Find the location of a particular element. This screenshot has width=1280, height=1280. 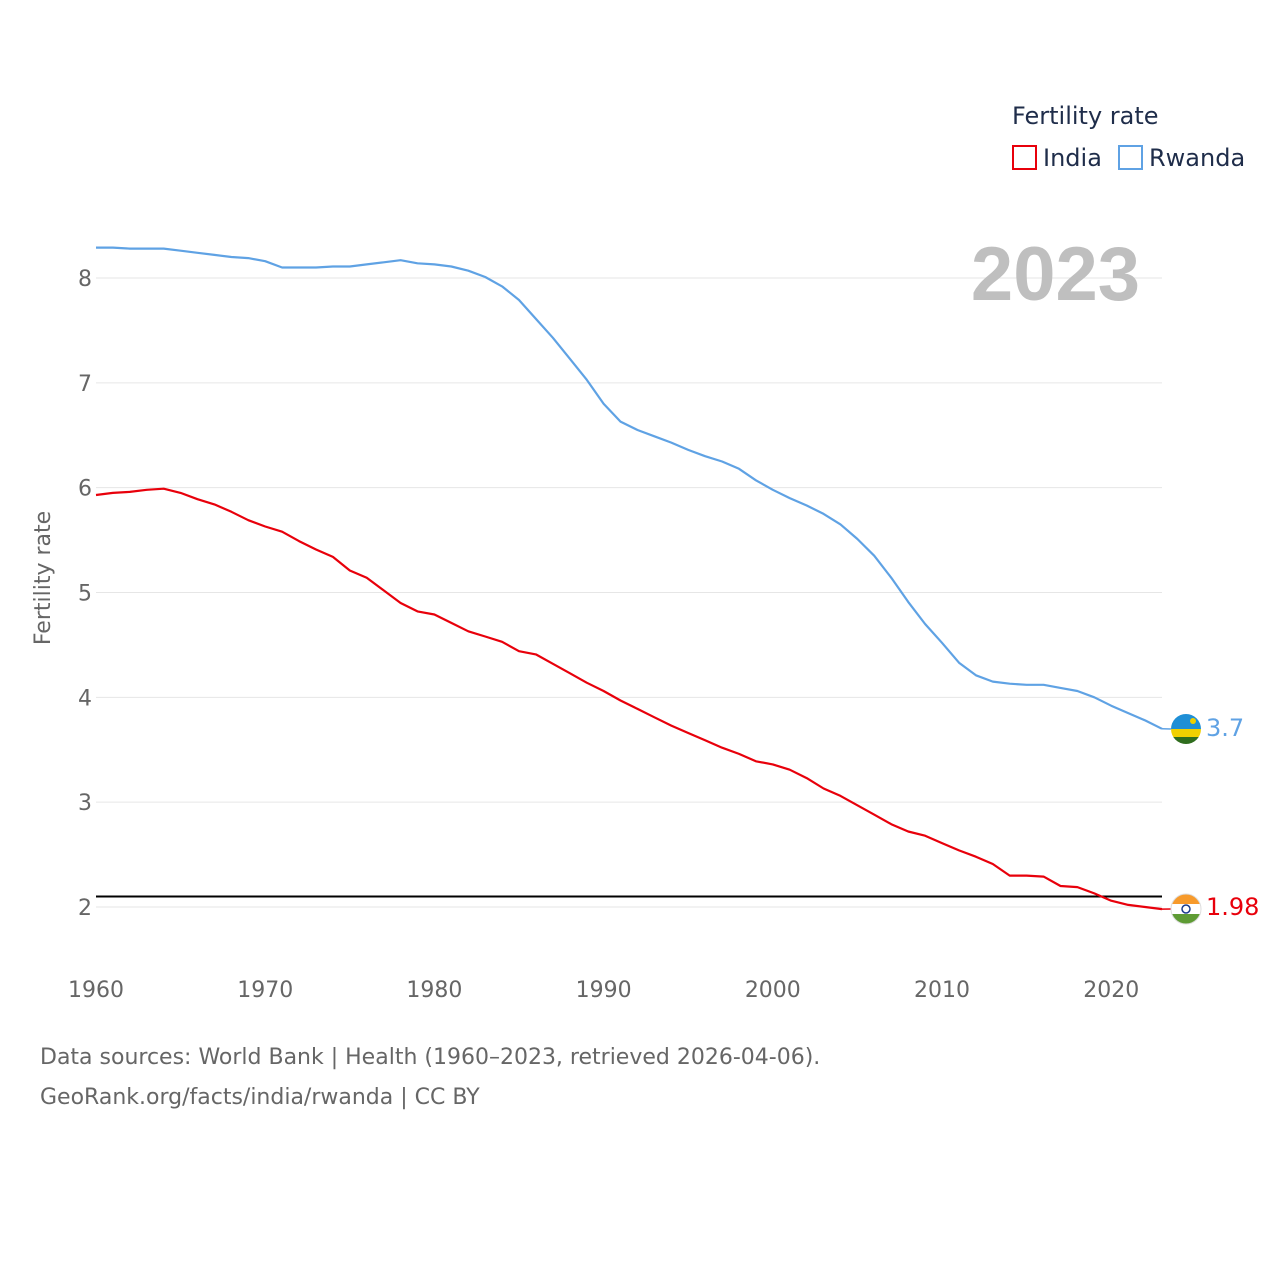

legend-label-rwanda: Rwanda is located at coordinates (1197, 158).